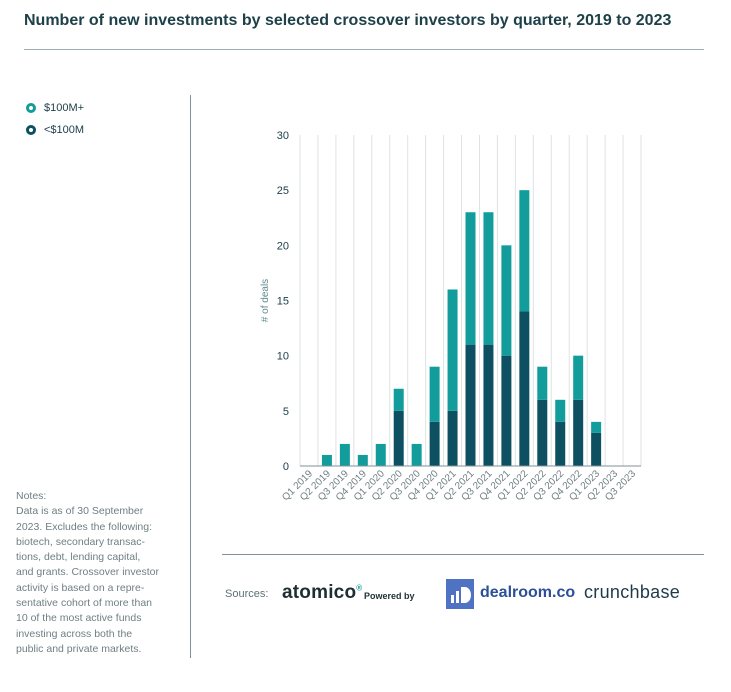 The height and width of the screenshot is (692, 731). Describe the element at coordinates (31, 496) in the screenshot. I see `notes-line: Notes:` at that location.